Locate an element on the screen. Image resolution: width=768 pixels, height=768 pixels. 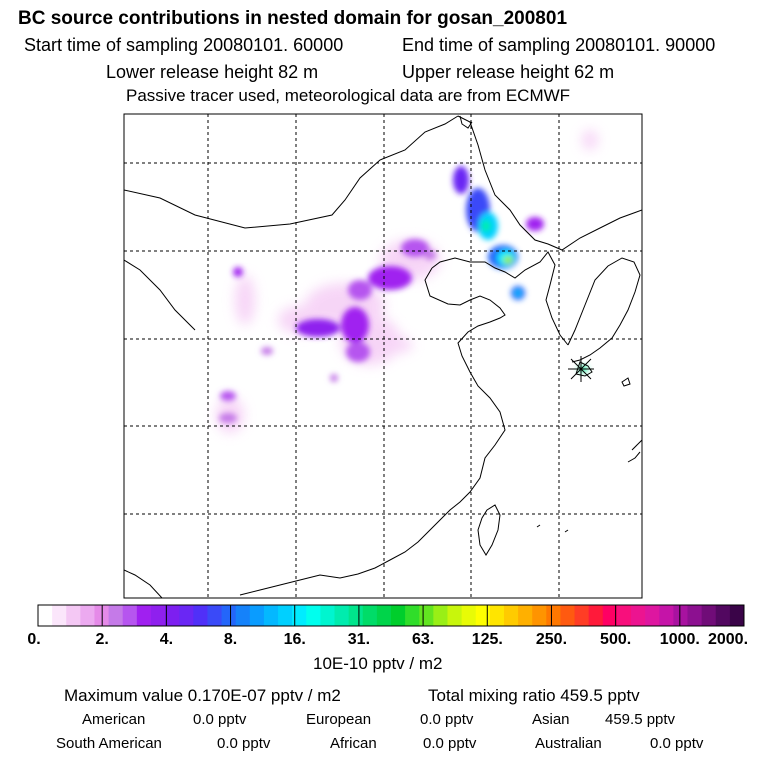
maximum-value: Maximum value 0.170E-07 pptv / m2 is located at coordinates (202, 695).